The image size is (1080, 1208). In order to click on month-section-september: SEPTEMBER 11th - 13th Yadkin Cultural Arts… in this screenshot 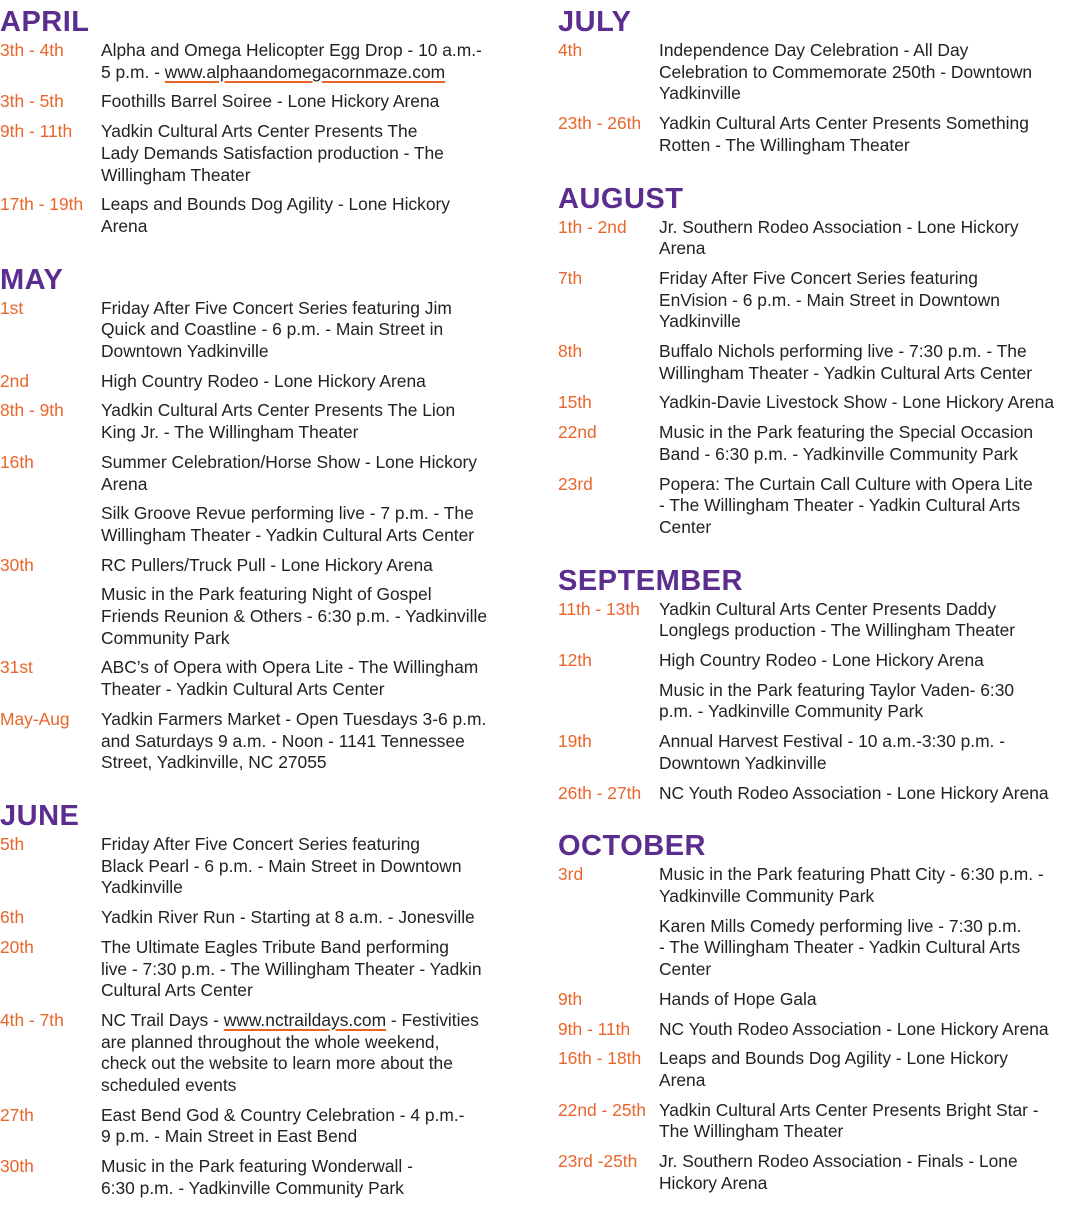, I will do `click(819, 685)`.